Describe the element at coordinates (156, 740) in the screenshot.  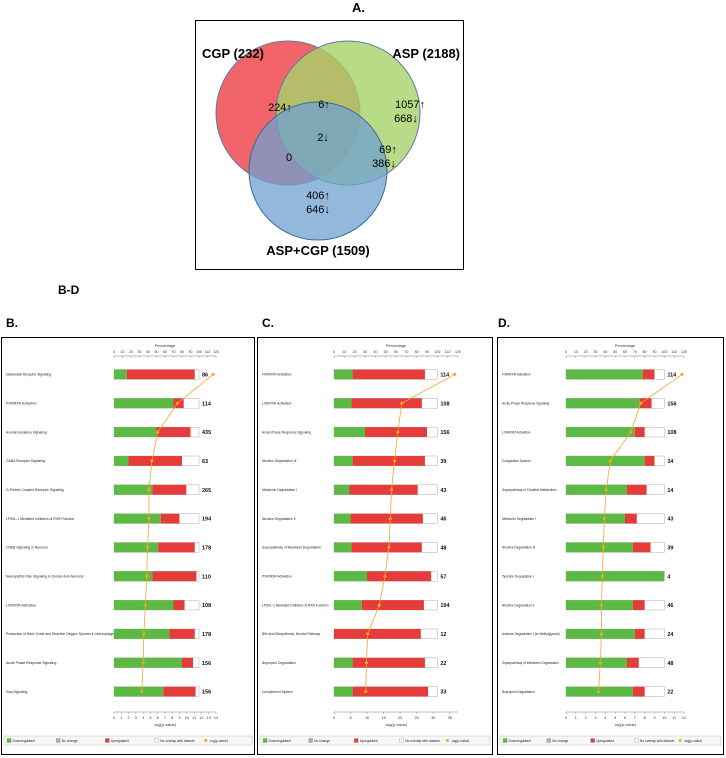
I see `legend-swatch-none` at that location.